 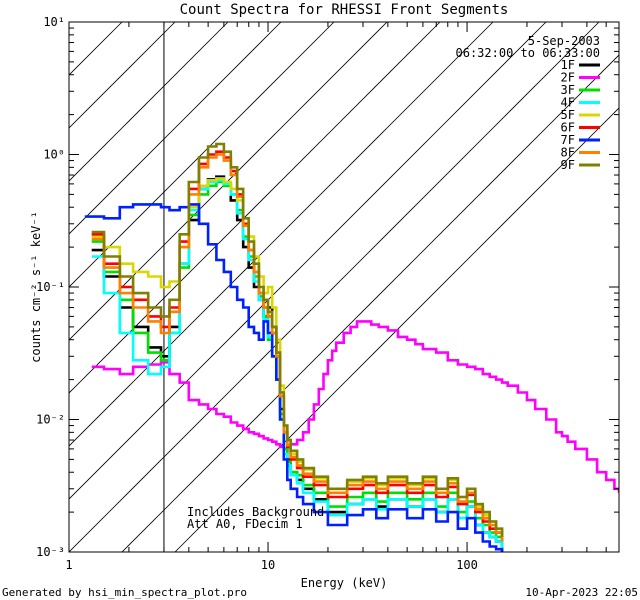 I want to click on legend-label-2F: 2F, so click(x=568, y=78).